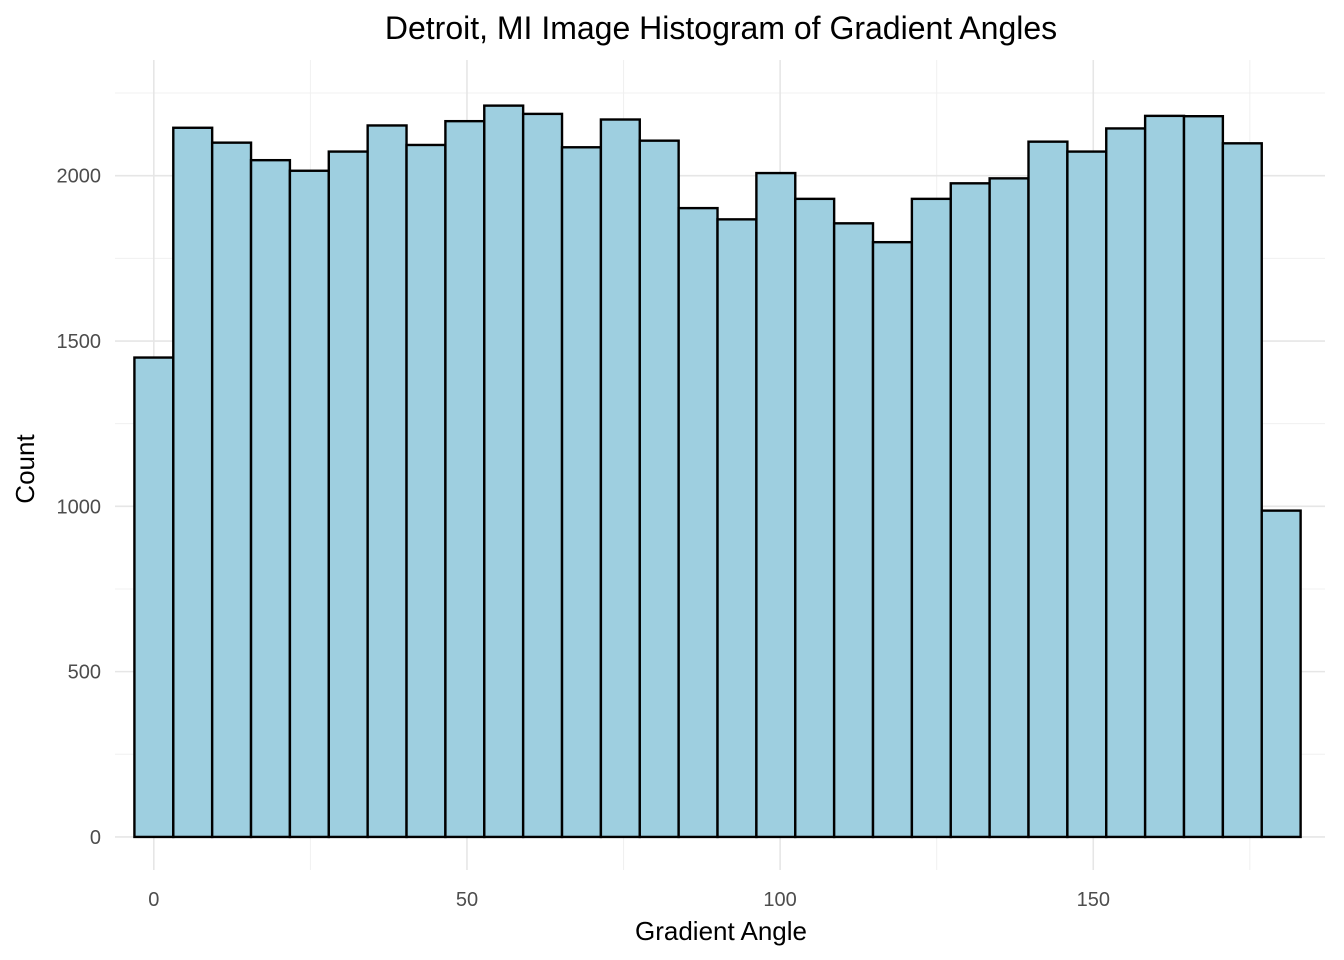 The image size is (1344, 960). What do you see at coordinates (779, 900) in the screenshot?
I see `x-tick-label: 100` at bounding box center [779, 900].